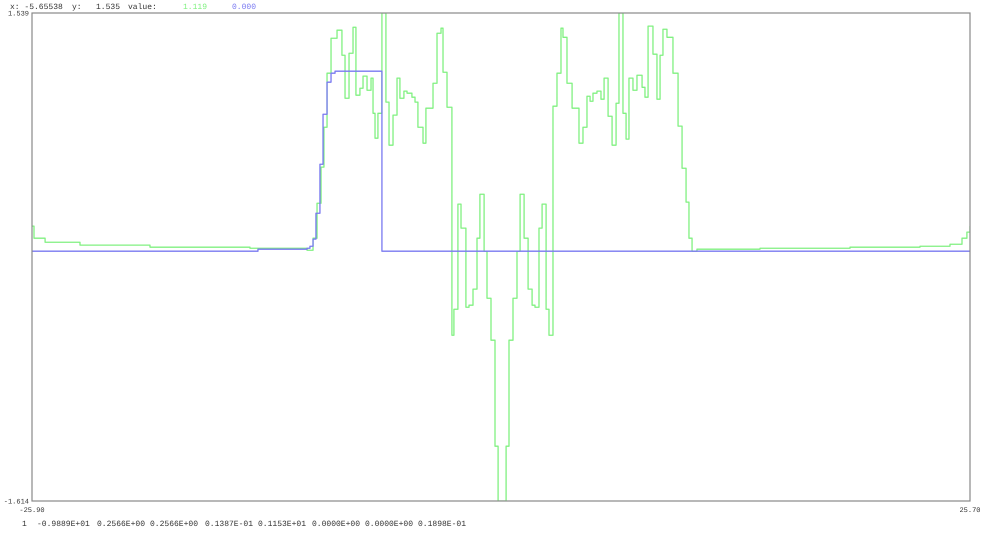 This screenshot has width=988, height=542. I want to click on text: 0.1387E-01, so click(229, 524).